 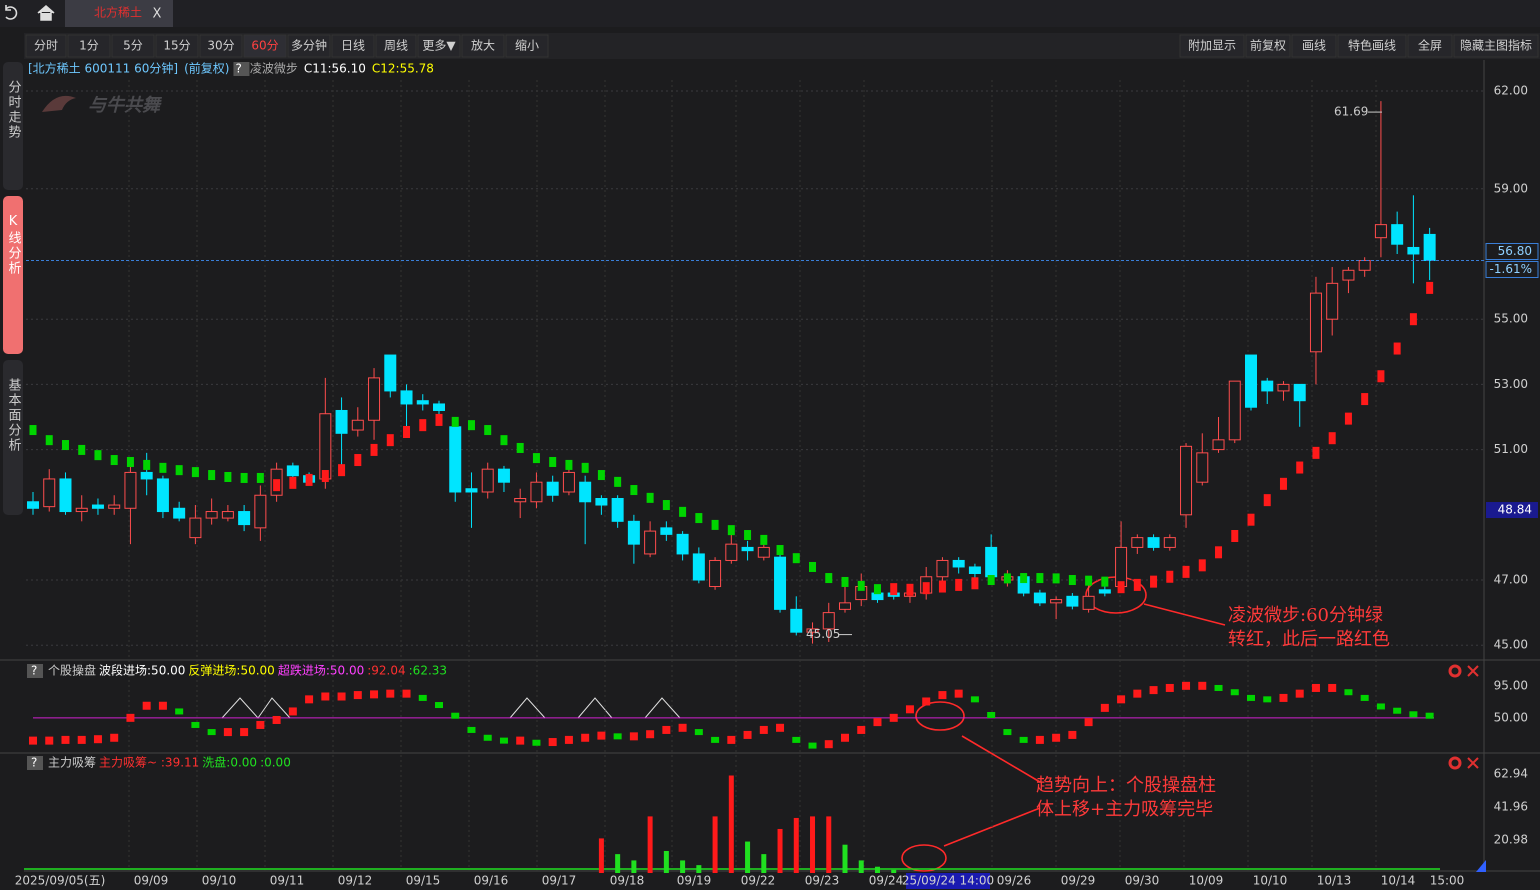 What do you see at coordinates (1511, 449) in the screenshot?
I see `y-tick-label: 51.00` at bounding box center [1511, 449].